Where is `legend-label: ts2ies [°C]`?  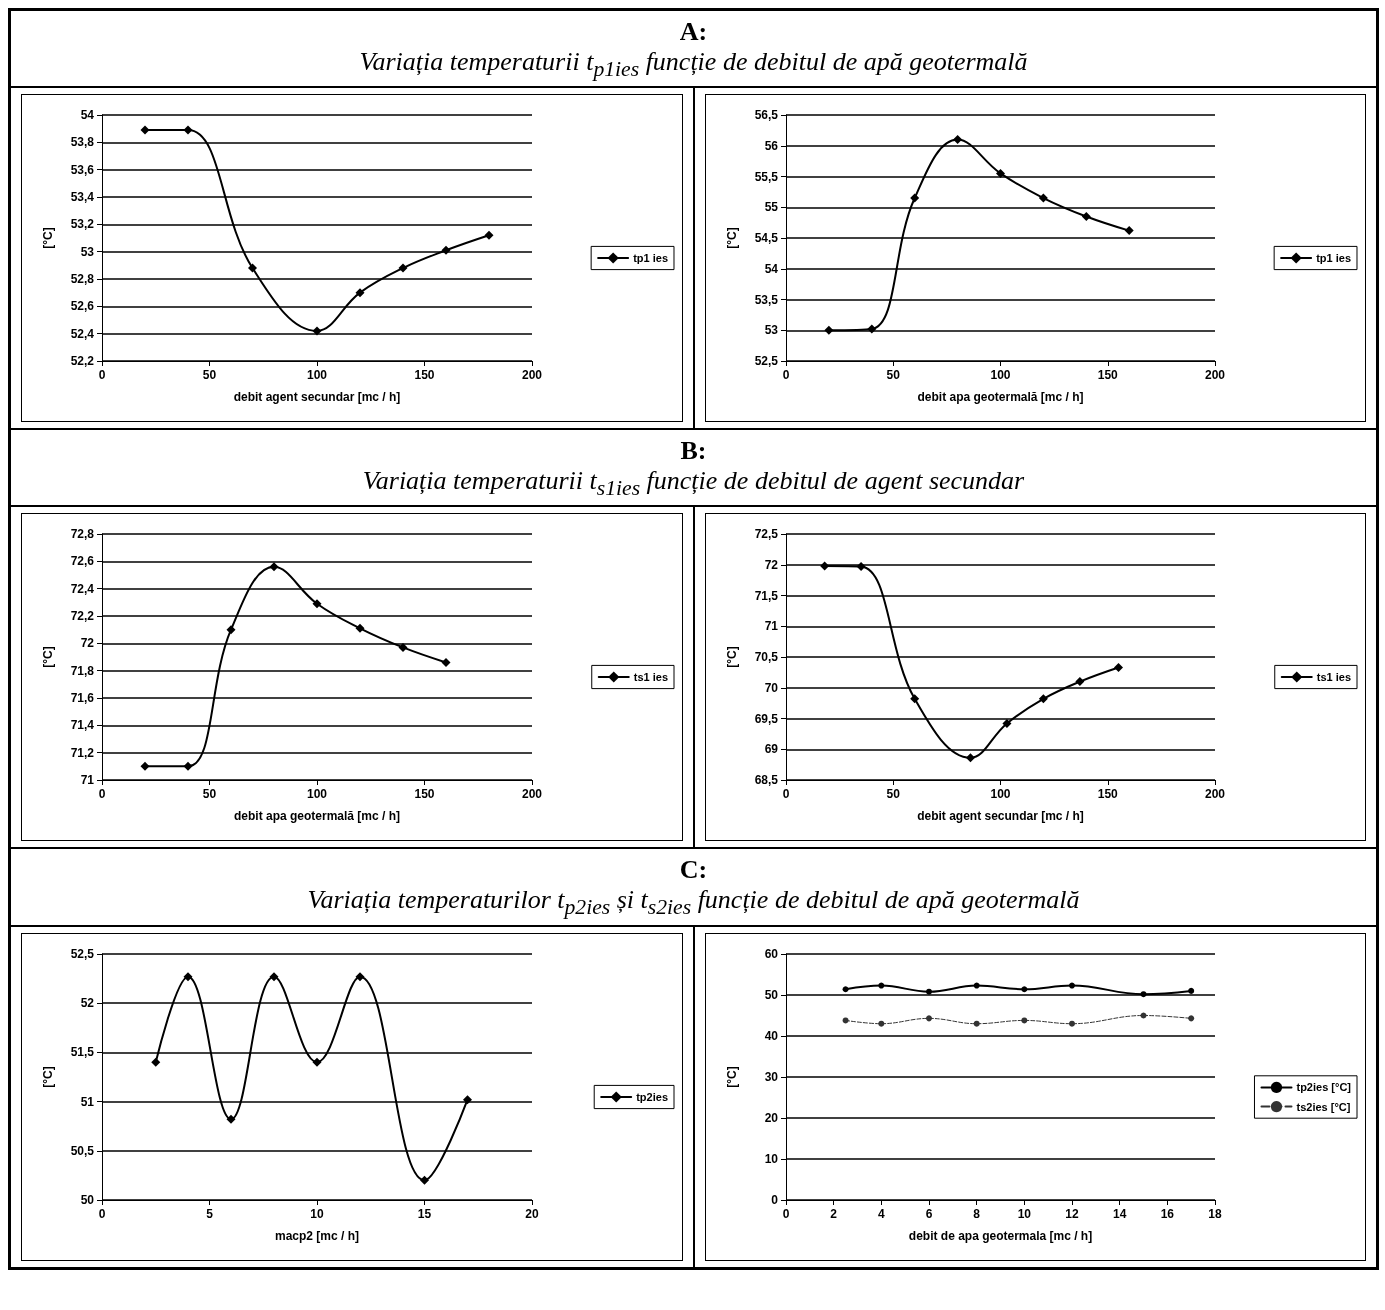
legend-label: ts2ies [°C] is located at coordinates (1323, 1106).